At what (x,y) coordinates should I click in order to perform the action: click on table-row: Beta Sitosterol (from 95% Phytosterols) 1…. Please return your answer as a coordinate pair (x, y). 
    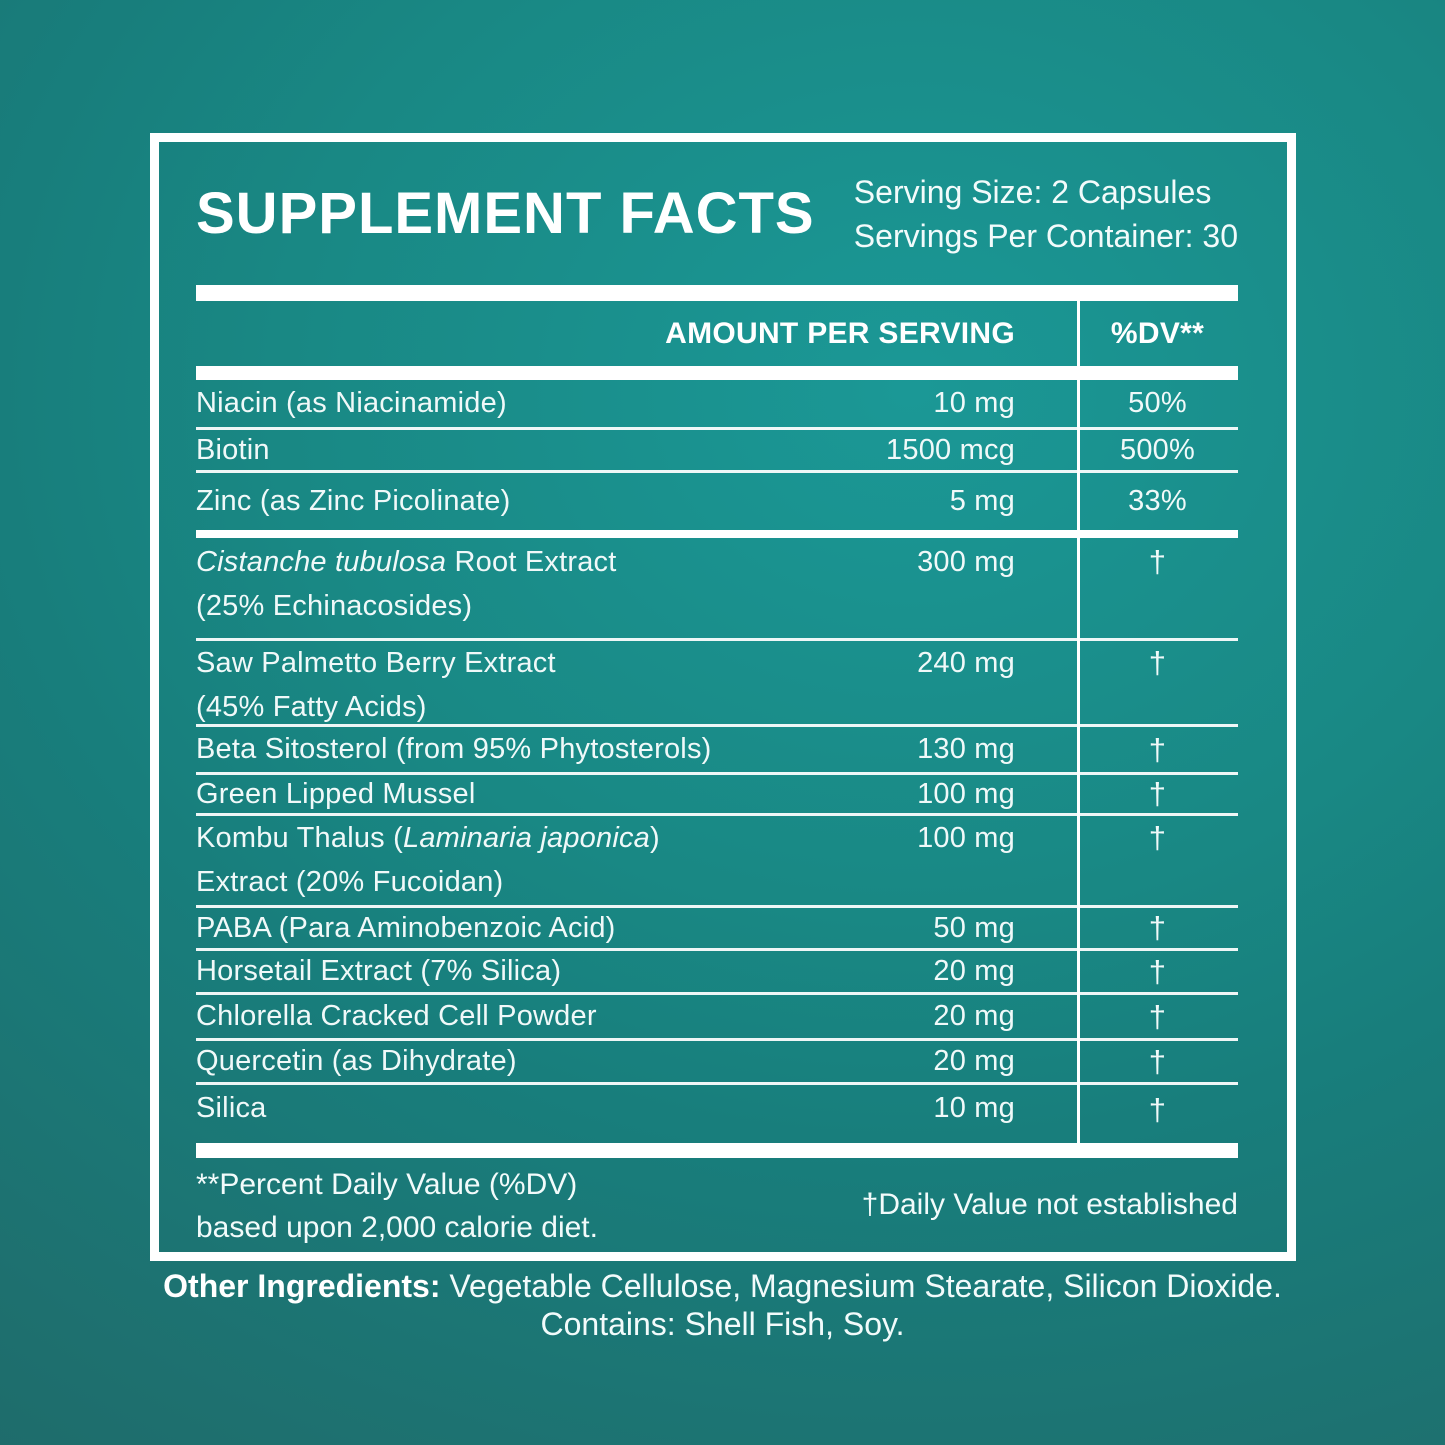
    Looking at the image, I should click on (717, 749).